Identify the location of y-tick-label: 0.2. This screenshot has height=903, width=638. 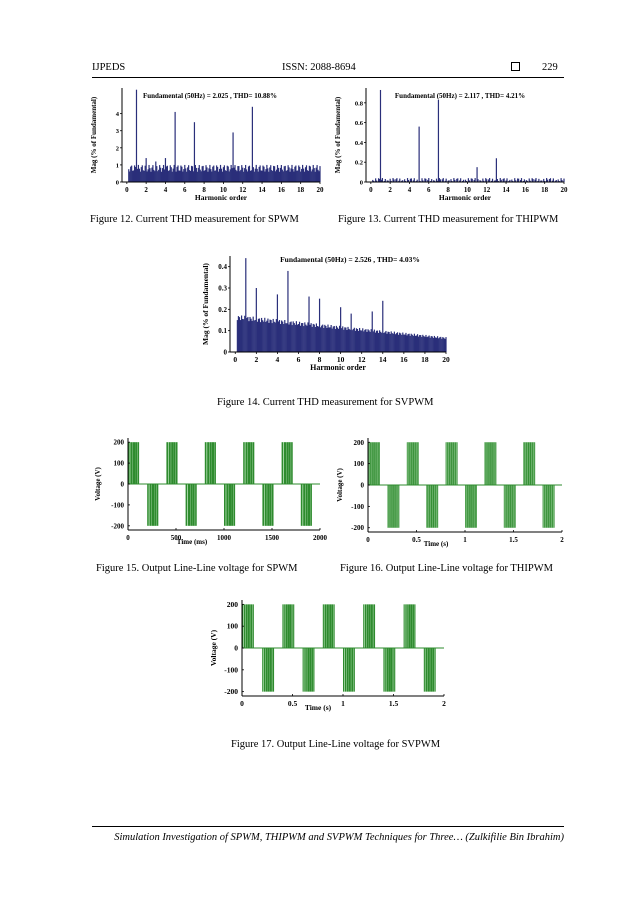
(359, 163).